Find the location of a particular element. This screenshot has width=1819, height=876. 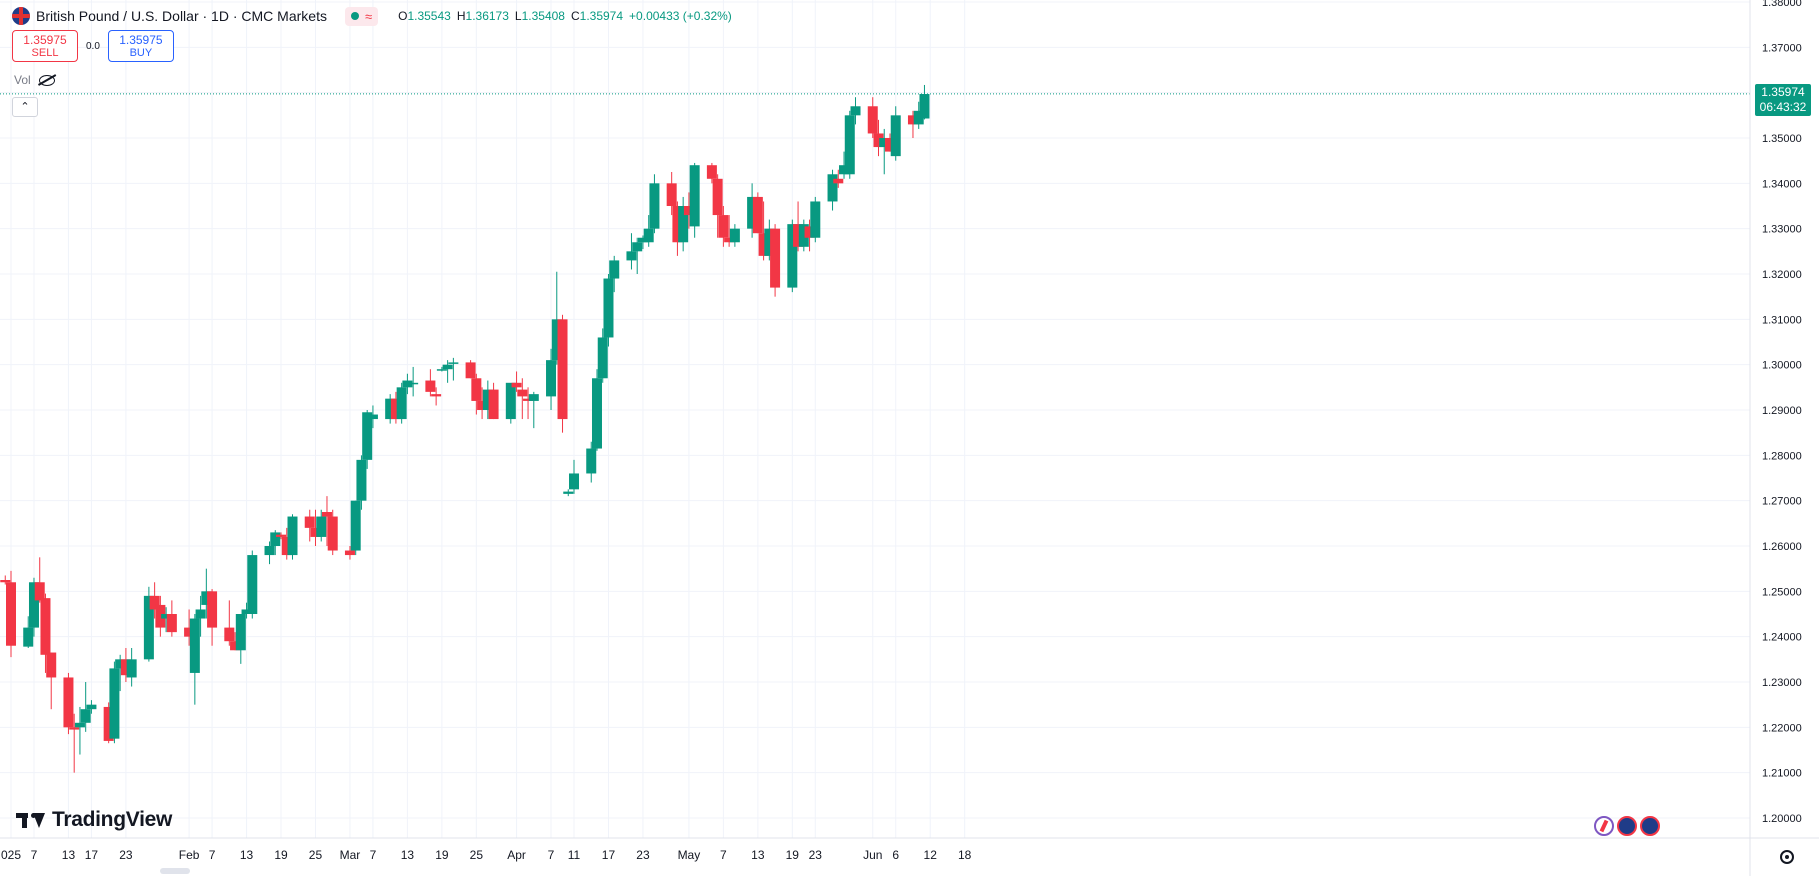

x-tick-label: 25 is located at coordinates (477, 855).